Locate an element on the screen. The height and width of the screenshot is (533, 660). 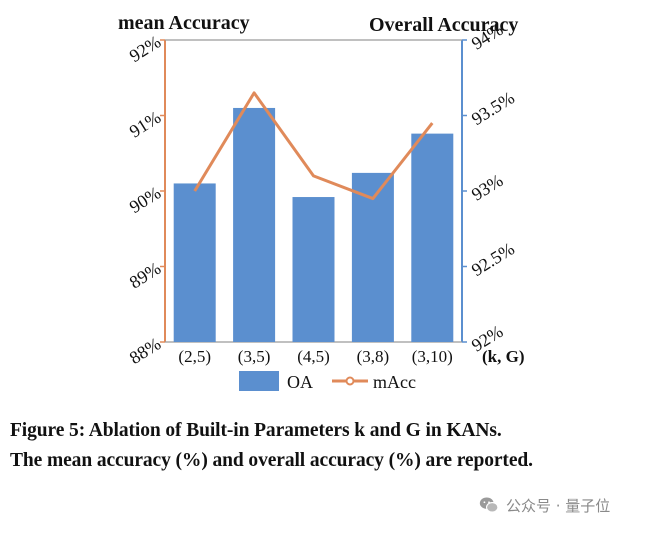
right-tick-label: 93.5% is located at coordinates (493, 108).